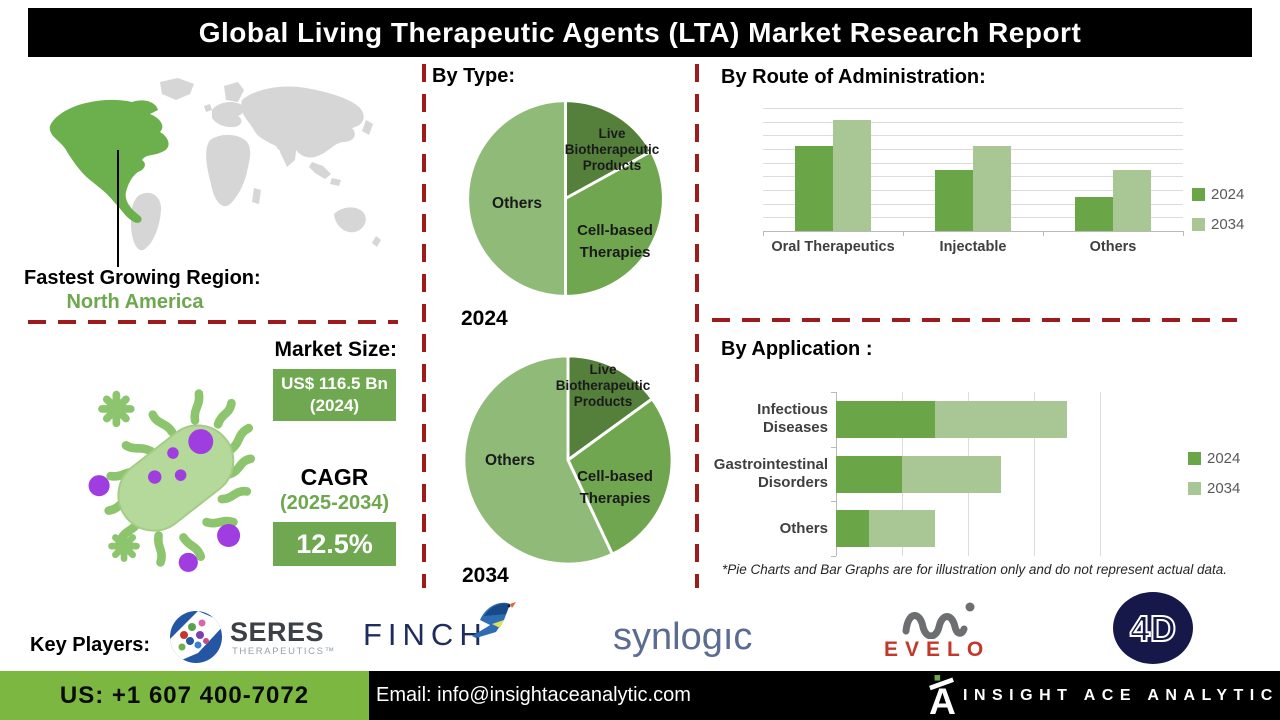 This screenshot has height=720, width=1280. I want to click on pie1-label-cell-based-therapies: Cell-based Therapies, so click(615, 241).